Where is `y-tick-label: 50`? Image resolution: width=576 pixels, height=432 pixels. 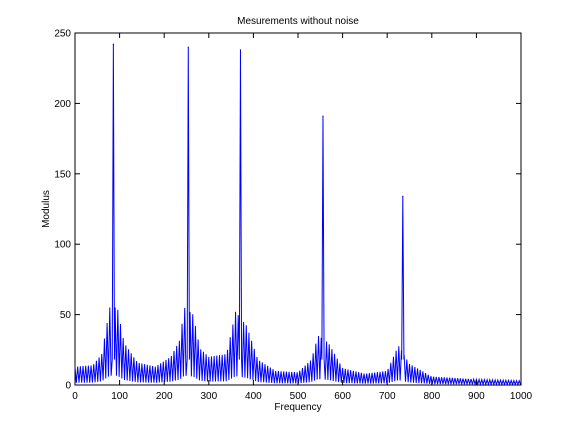 y-tick-label: 50 is located at coordinates (66, 315).